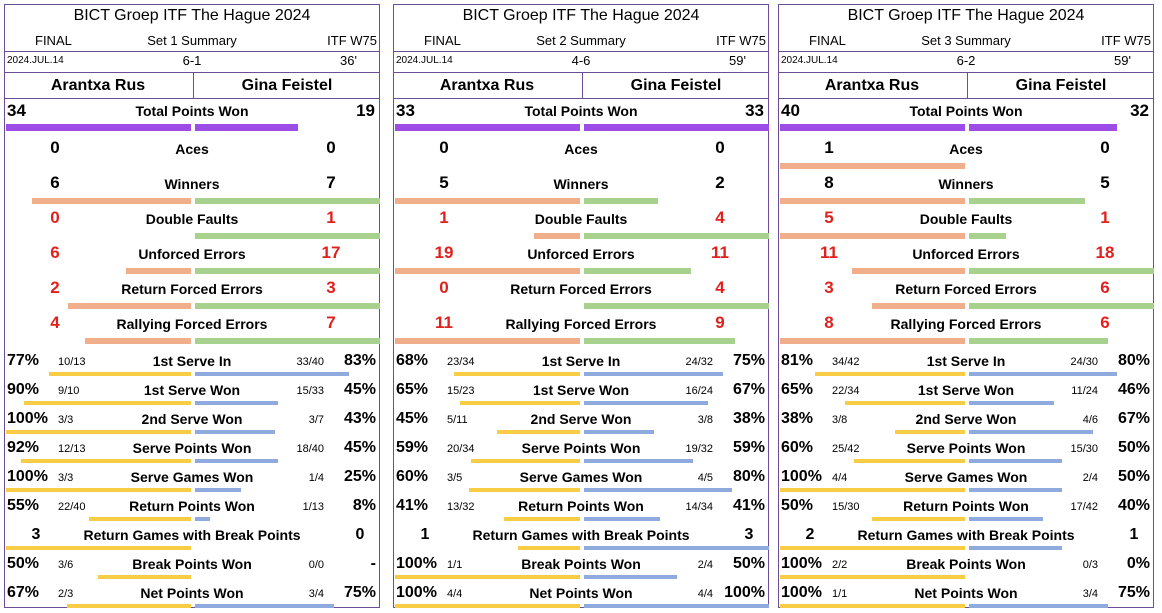 Image resolution: width=1162 pixels, height=613 pixels. What do you see at coordinates (581, 361) in the screenshot?
I see `pct-stat-label: 1st Serve In` at bounding box center [581, 361].